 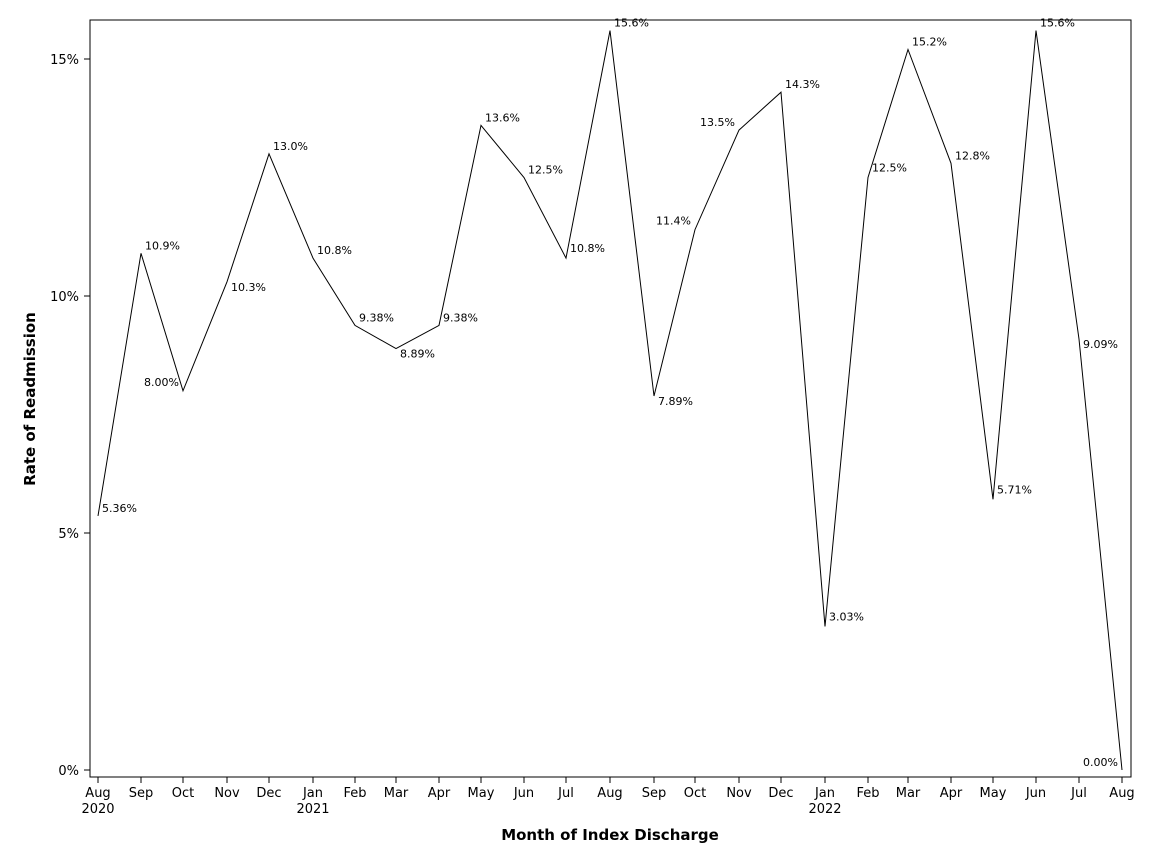 I want to click on data-label: 13.0%, so click(x=290, y=146).